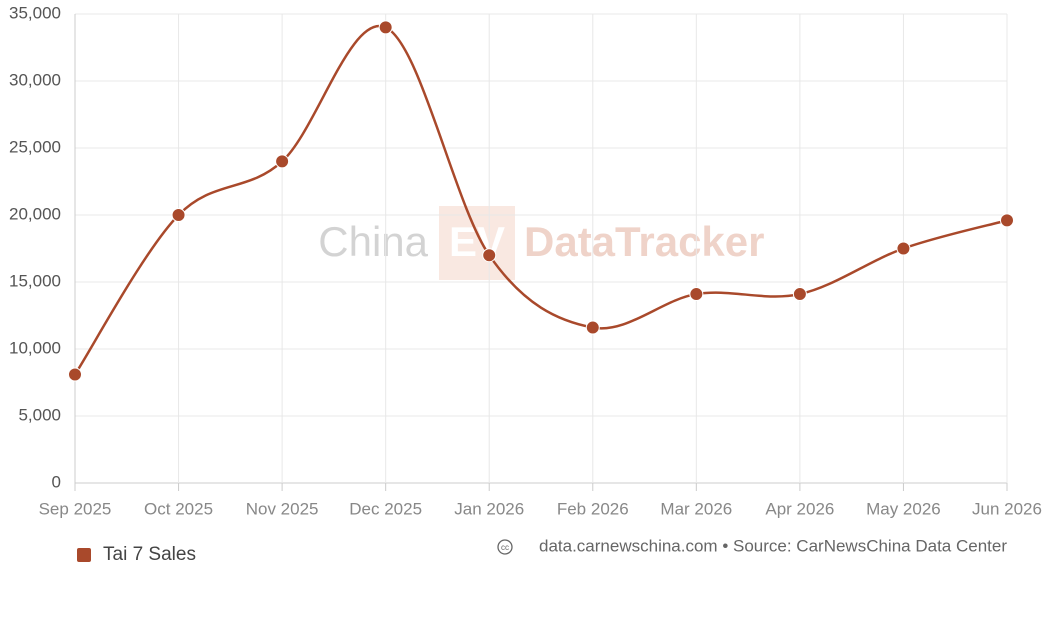 The image size is (1050, 630). Describe the element at coordinates (35, 347) in the screenshot. I see `y-tick-label: 10,000` at that location.